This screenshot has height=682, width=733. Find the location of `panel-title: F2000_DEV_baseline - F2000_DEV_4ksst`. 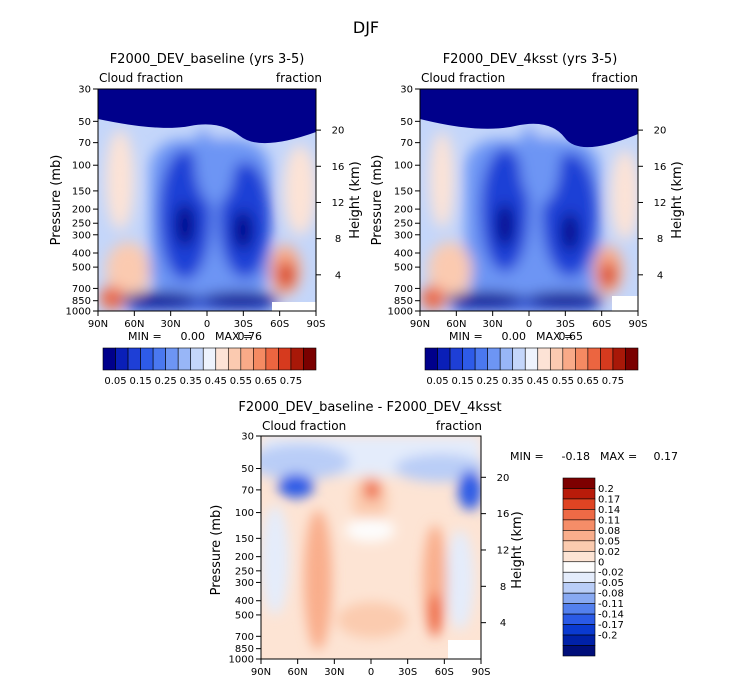

panel-title: F2000_DEV_baseline - F2000_DEV_4ksst is located at coordinates (369, 407).